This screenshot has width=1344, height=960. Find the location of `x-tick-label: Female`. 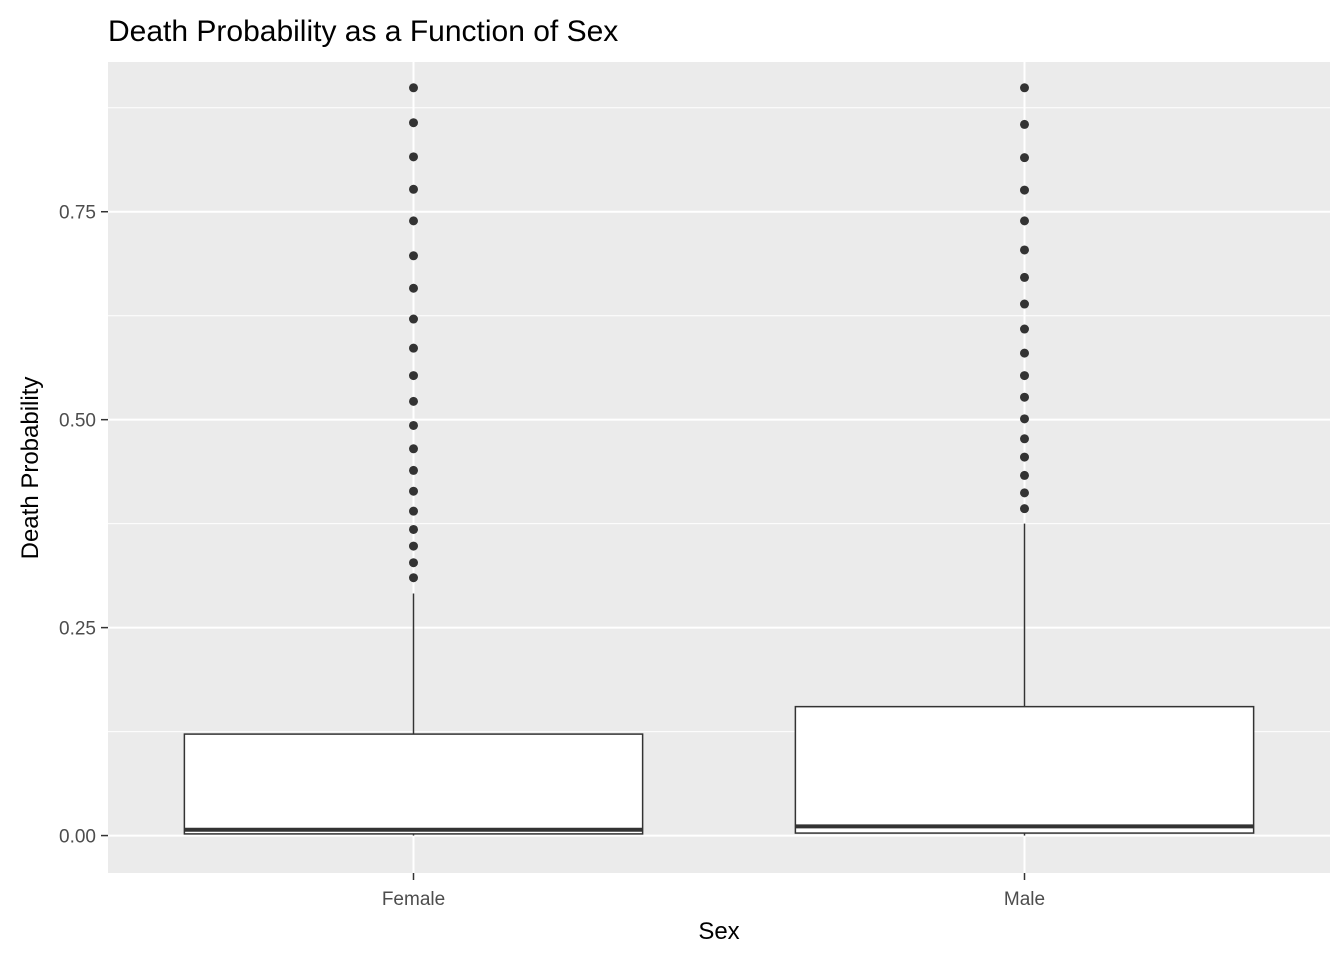

x-tick-label: Female is located at coordinates (413, 899).